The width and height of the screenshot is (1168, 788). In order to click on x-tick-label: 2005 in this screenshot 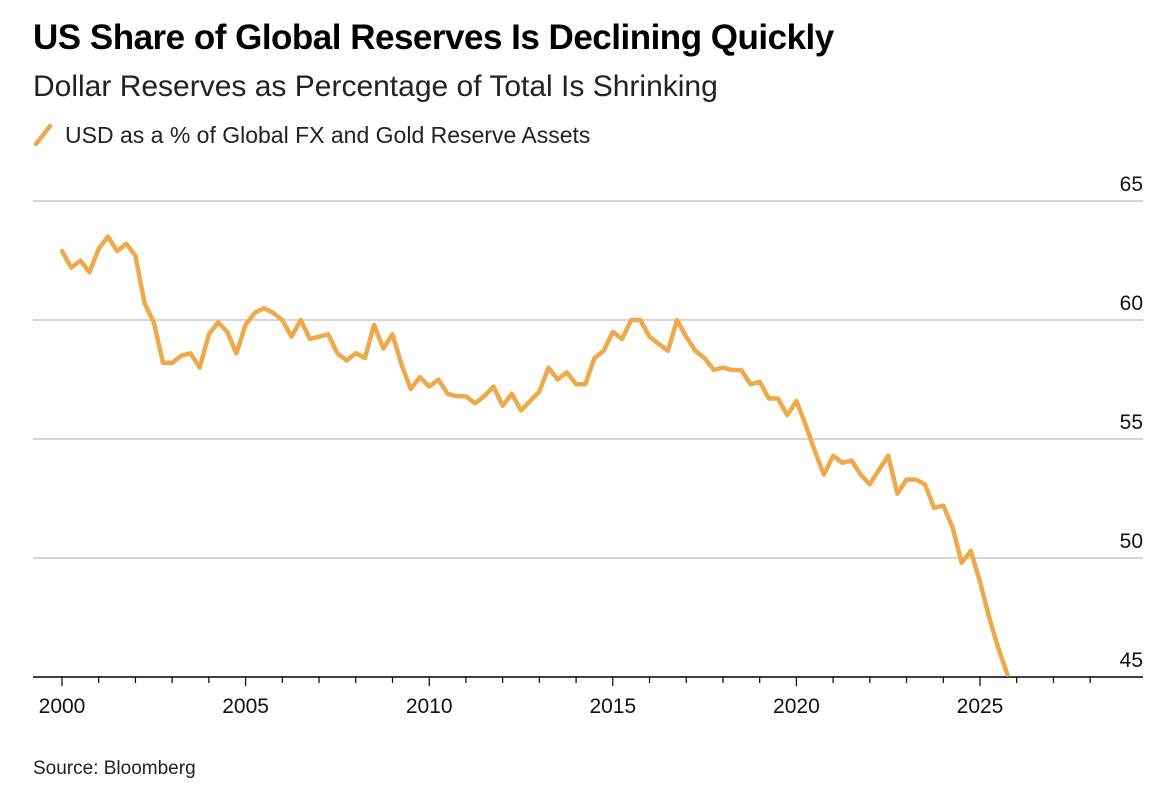, I will do `click(245, 706)`.